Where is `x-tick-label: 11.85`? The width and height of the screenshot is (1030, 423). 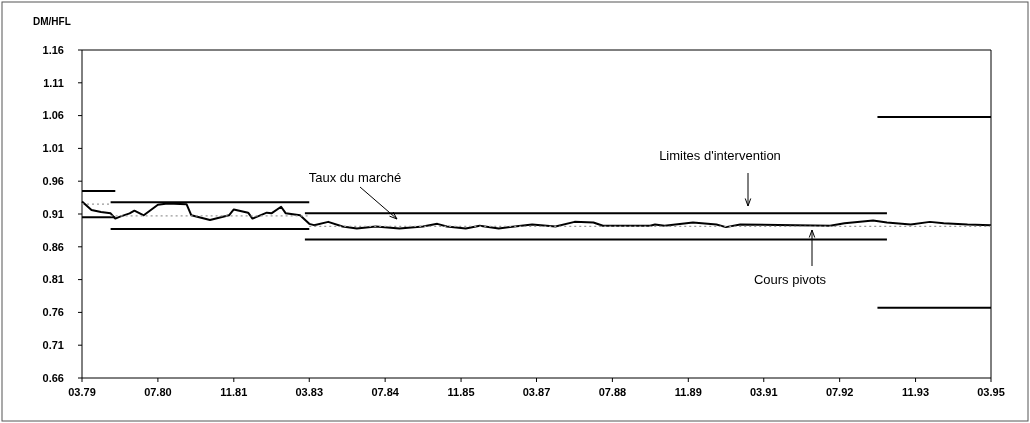 x-tick-label: 11.85 is located at coordinates (461, 392).